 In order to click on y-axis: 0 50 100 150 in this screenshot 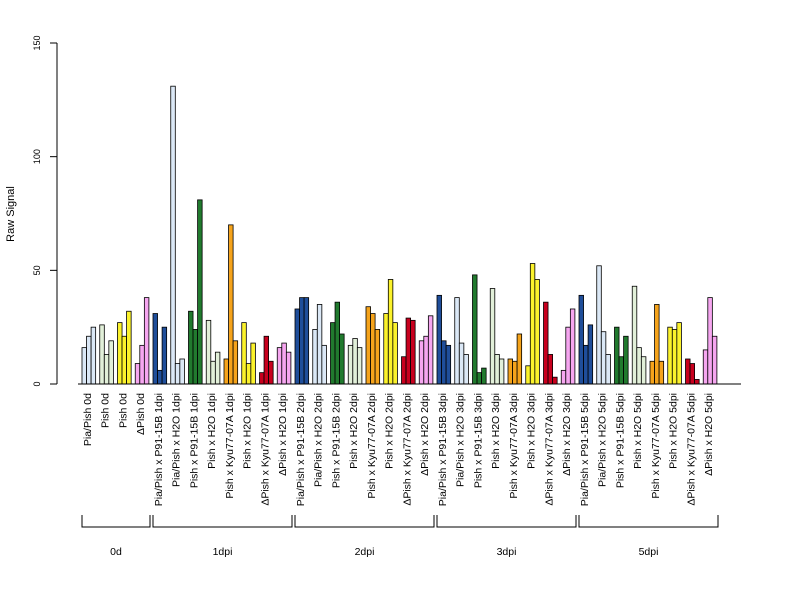, I will do `click(45, 211)`.